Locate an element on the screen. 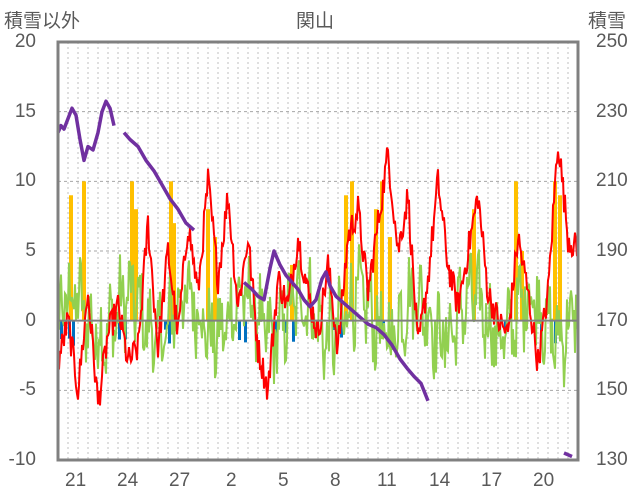 This screenshot has height=501, width=636. y-right-axis-label: 積雪 is located at coordinates (607, 21).